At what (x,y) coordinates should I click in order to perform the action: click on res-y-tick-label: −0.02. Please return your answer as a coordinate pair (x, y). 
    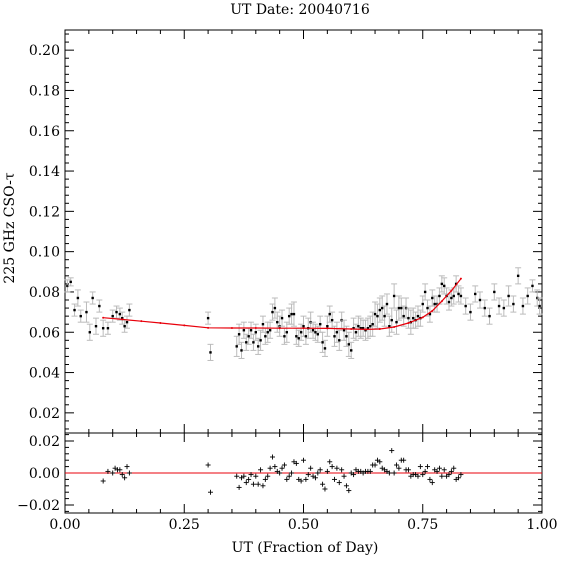
    Looking at the image, I should click on (38, 506).